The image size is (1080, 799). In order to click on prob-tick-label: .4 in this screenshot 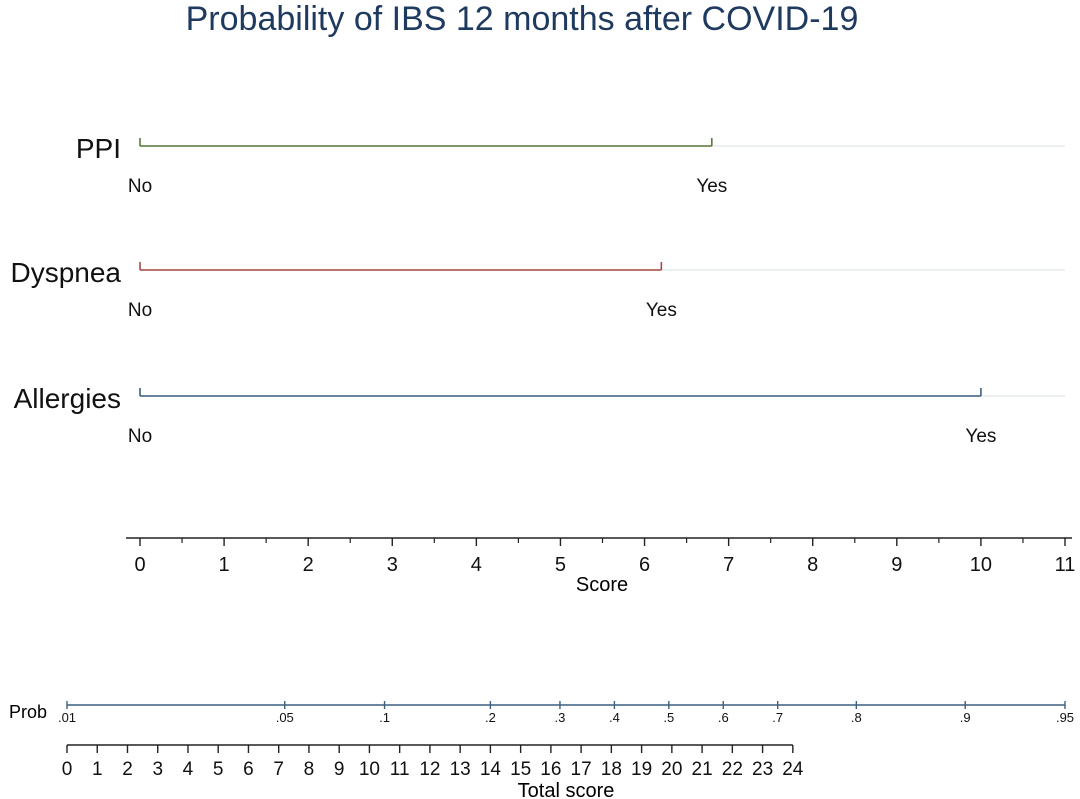, I will do `click(614, 717)`.